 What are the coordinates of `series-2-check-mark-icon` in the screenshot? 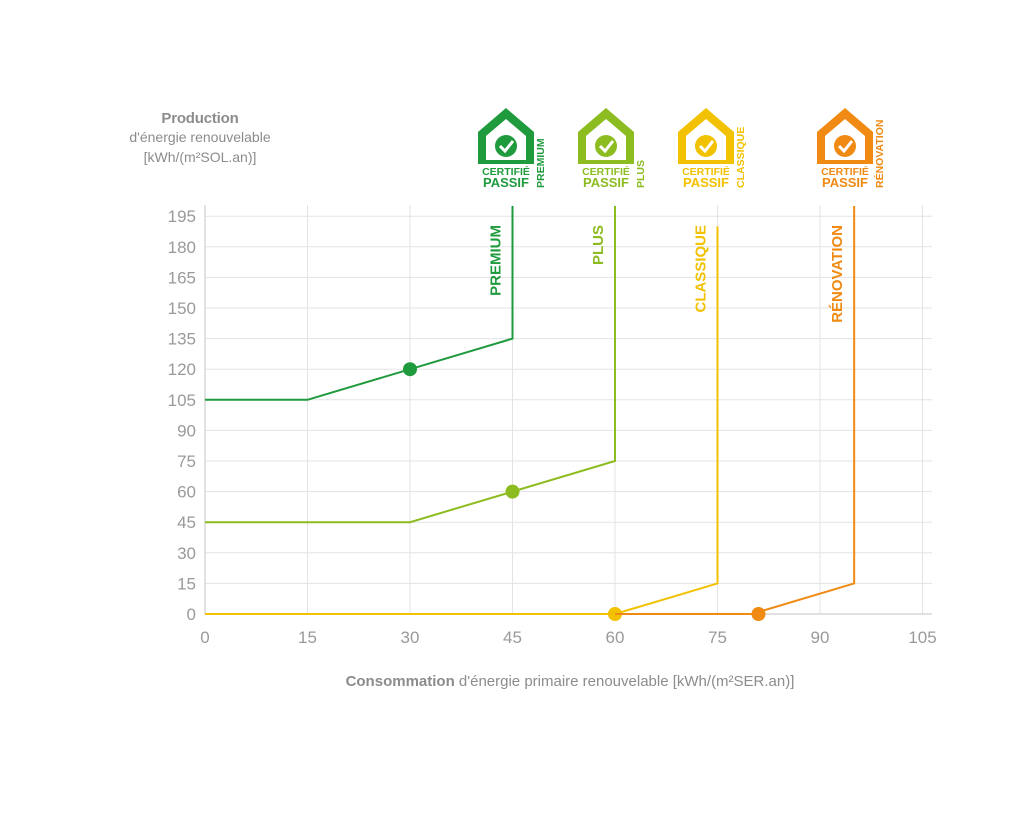 It's located at (706, 147).